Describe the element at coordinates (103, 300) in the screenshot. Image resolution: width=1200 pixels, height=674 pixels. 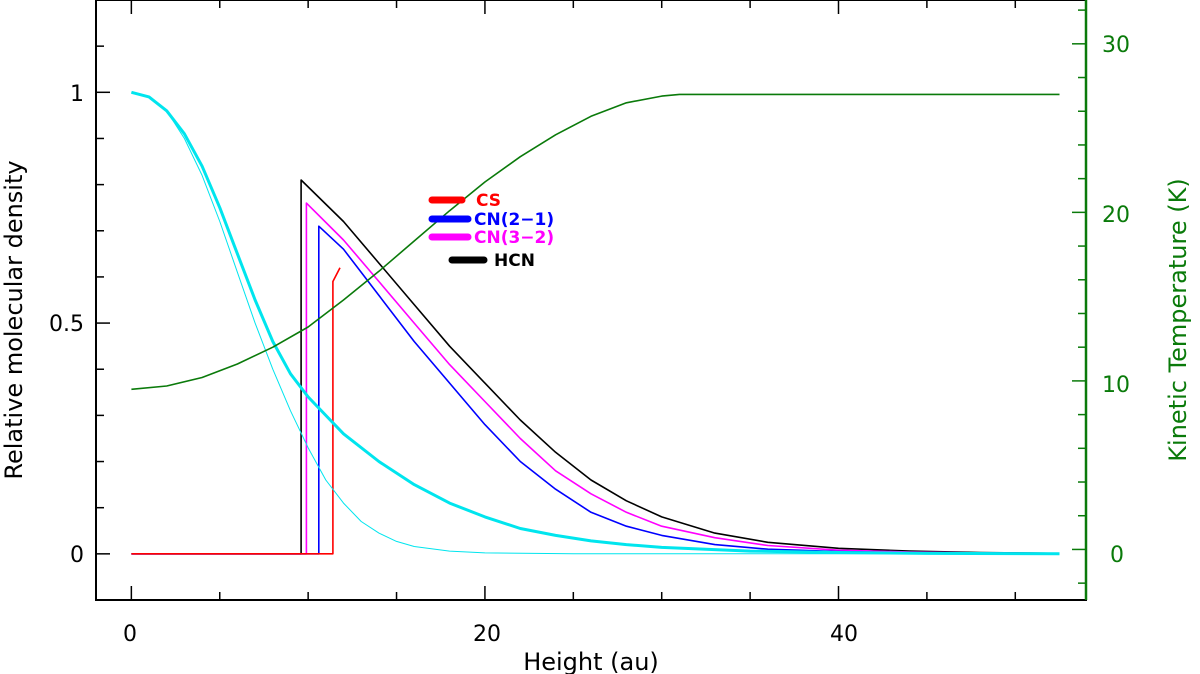
I see `y-axis-ticks` at that location.